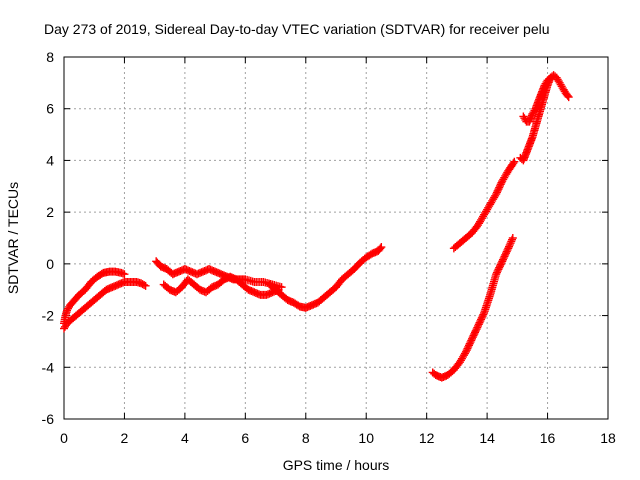 The height and width of the screenshot is (480, 640). I want to click on series-pass-1b, so click(105, 305).